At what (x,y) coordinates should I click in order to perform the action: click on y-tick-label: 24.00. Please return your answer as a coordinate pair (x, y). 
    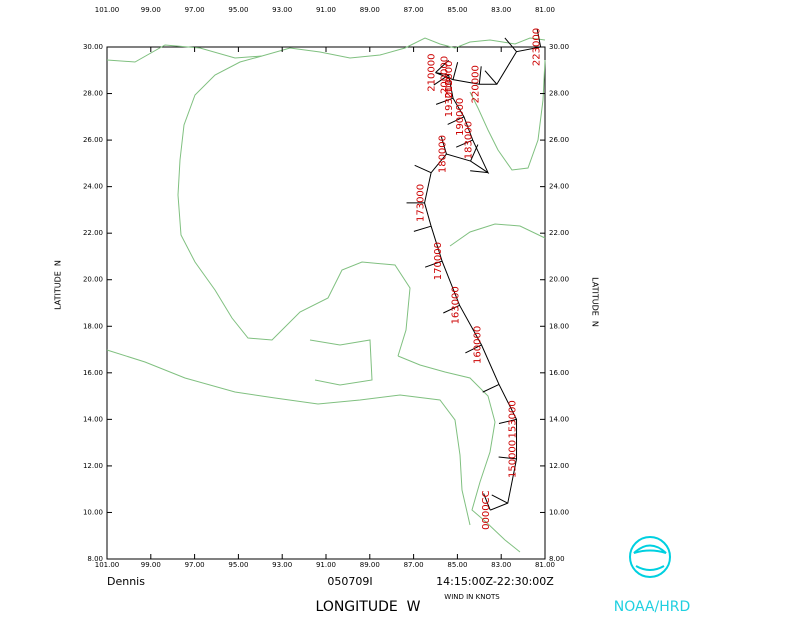
    Looking at the image, I should click on (93, 187).